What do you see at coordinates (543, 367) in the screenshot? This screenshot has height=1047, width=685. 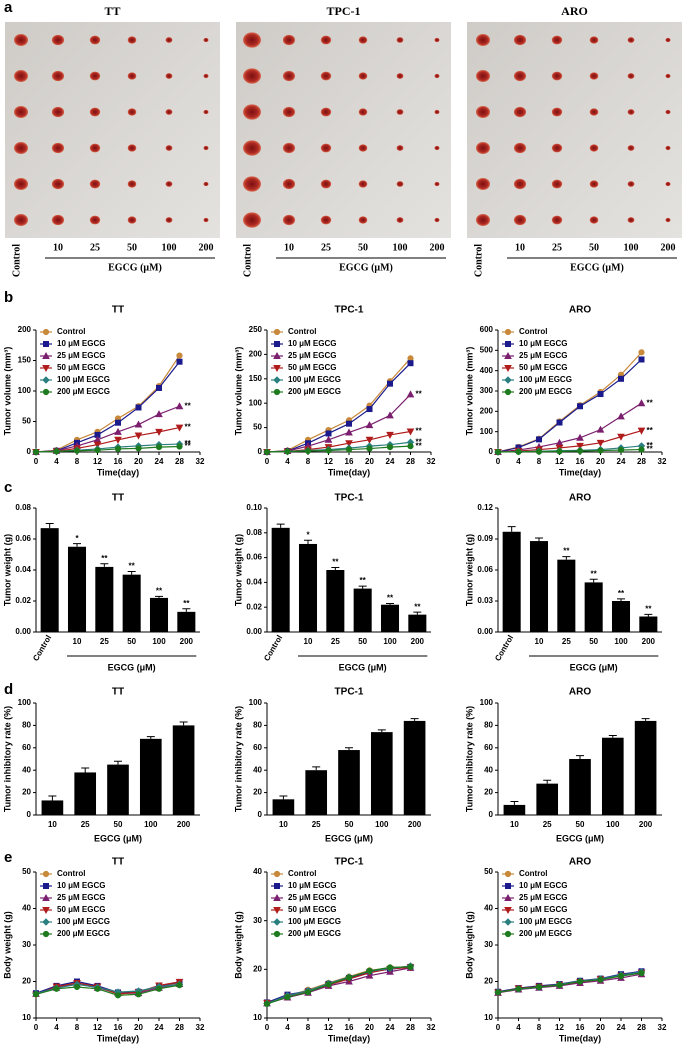 I see `legend-label: 50 μM EGCG` at bounding box center [543, 367].